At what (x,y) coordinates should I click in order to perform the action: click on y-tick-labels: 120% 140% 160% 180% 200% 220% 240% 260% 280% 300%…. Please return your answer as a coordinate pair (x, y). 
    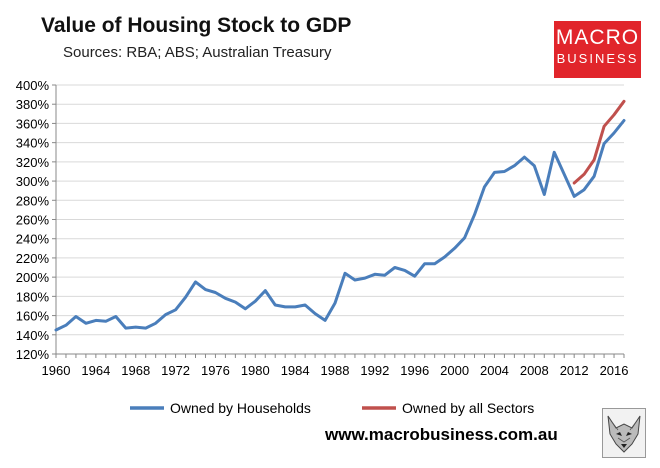
    Looking at the image, I should click on (33, 220).